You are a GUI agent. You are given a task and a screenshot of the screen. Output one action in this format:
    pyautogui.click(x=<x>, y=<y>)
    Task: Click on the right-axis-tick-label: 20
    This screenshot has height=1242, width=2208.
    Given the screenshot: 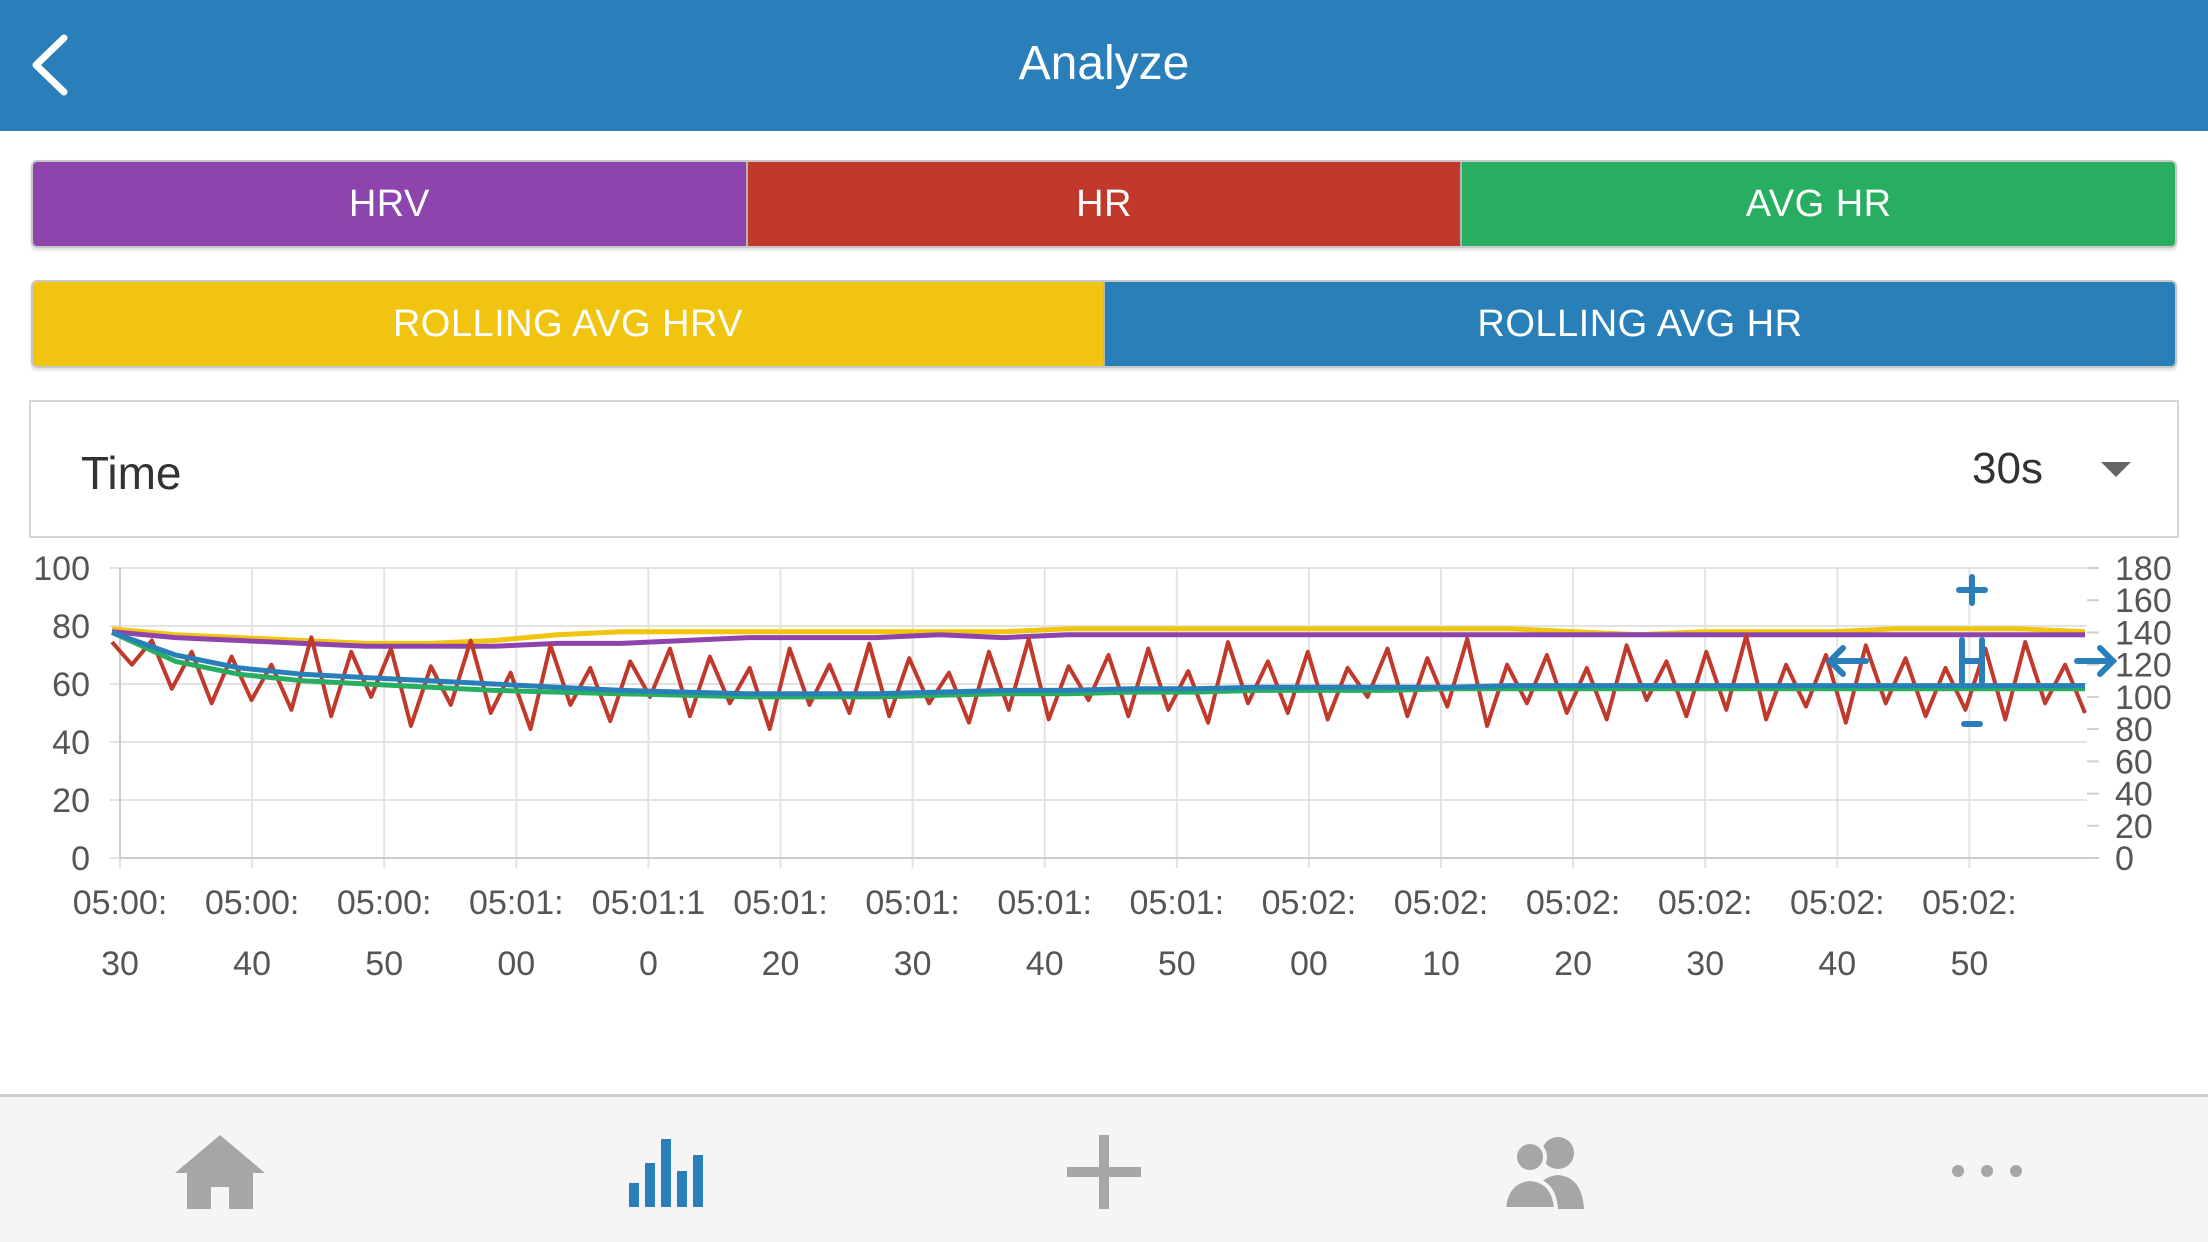 What is the action you would take?
    pyautogui.click(x=2134, y=827)
    